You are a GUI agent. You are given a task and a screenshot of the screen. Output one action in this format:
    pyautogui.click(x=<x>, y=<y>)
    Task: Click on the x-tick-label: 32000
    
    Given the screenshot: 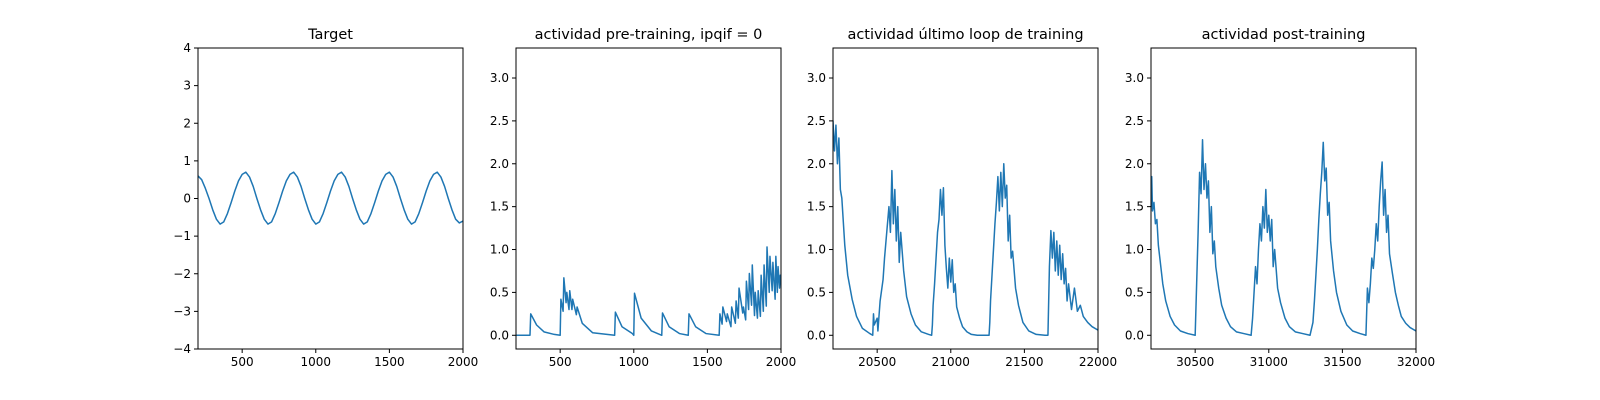 What is the action you would take?
    pyautogui.click(x=1416, y=362)
    